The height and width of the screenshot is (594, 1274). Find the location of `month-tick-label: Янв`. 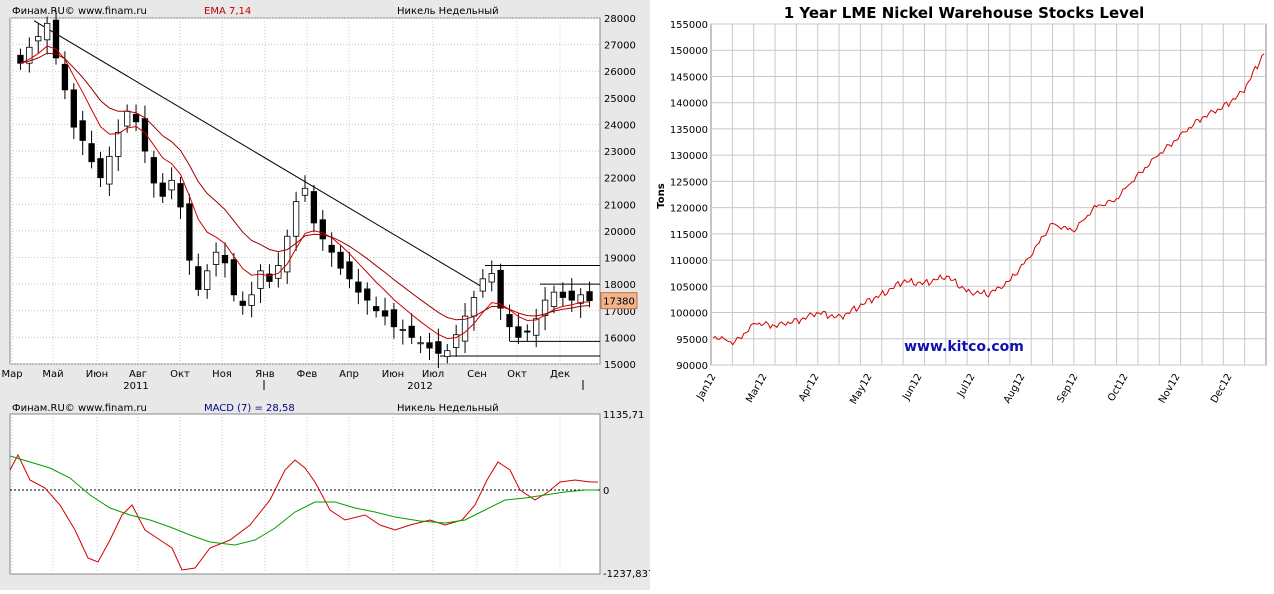

month-tick-label: Янв is located at coordinates (264, 374).